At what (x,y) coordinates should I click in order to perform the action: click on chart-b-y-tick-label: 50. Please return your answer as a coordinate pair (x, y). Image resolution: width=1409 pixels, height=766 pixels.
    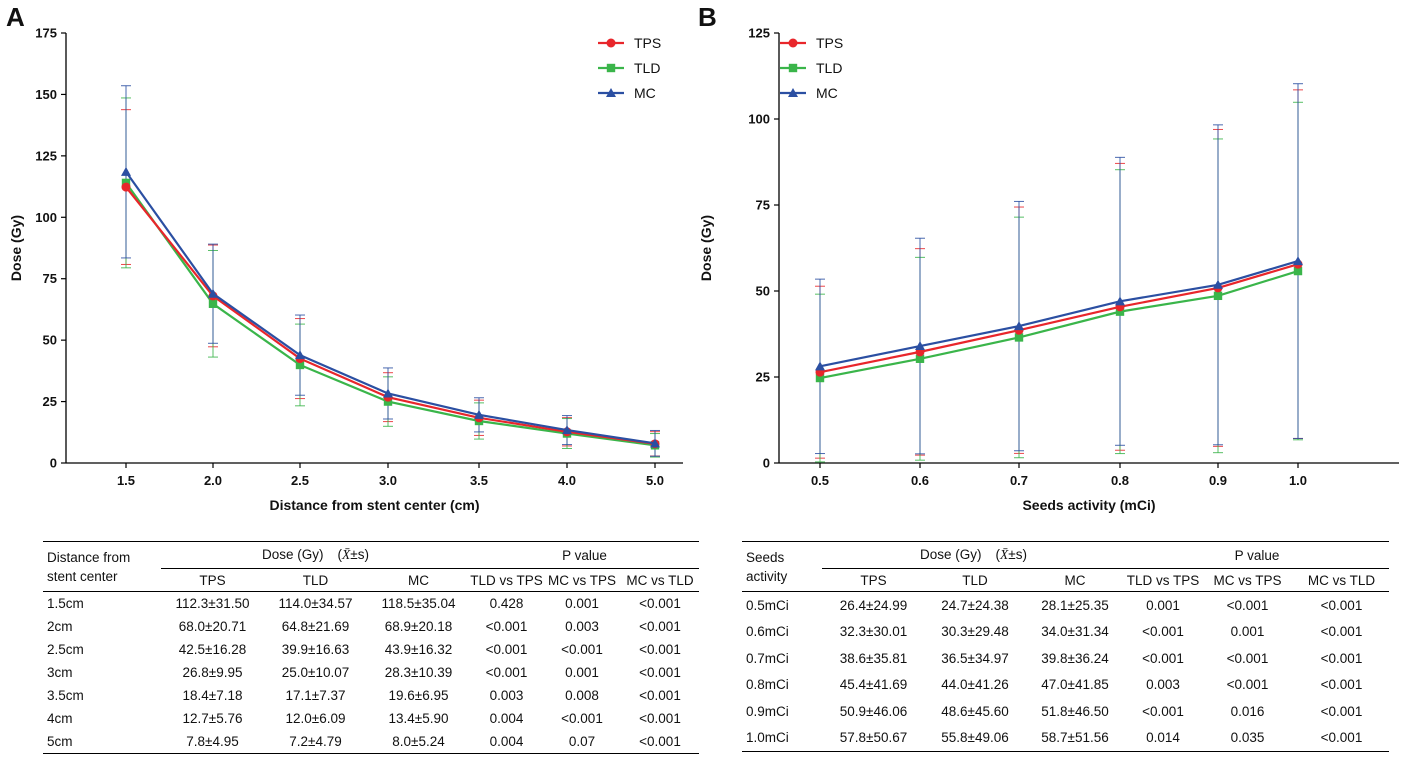
    Looking at the image, I should click on (763, 291).